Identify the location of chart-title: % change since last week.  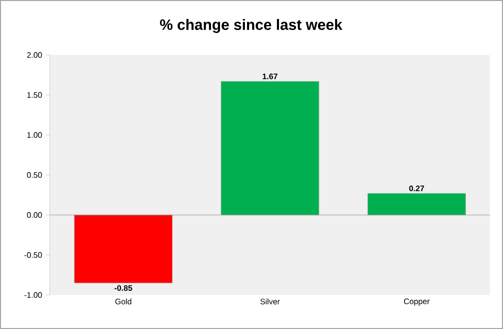
(251, 26).